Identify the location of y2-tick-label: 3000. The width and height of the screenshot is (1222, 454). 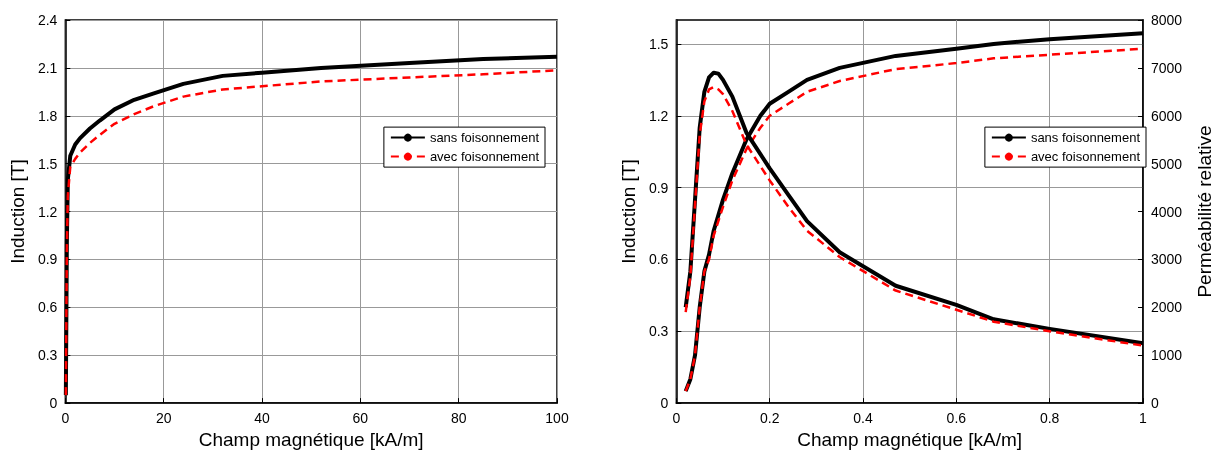
(1167, 259).